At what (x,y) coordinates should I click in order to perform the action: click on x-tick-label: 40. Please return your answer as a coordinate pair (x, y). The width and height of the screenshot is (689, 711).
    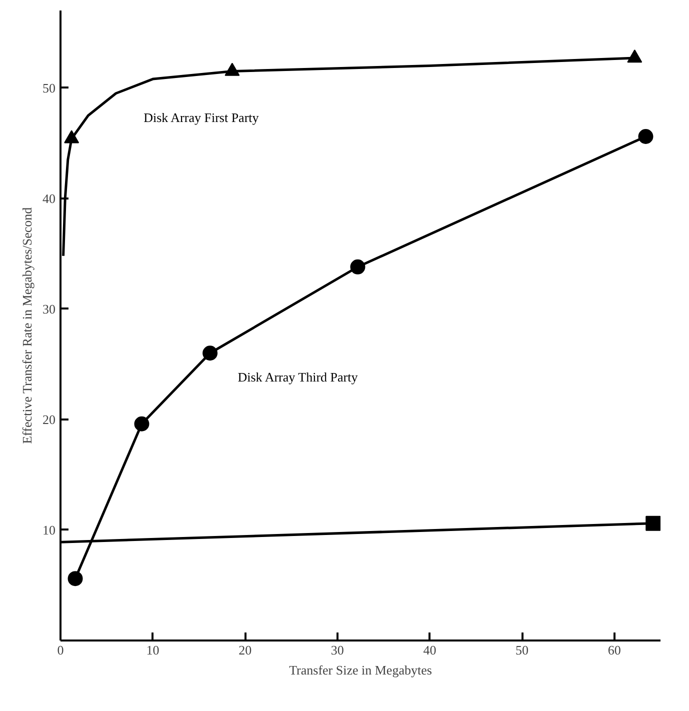
    Looking at the image, I should click on (429, 650).